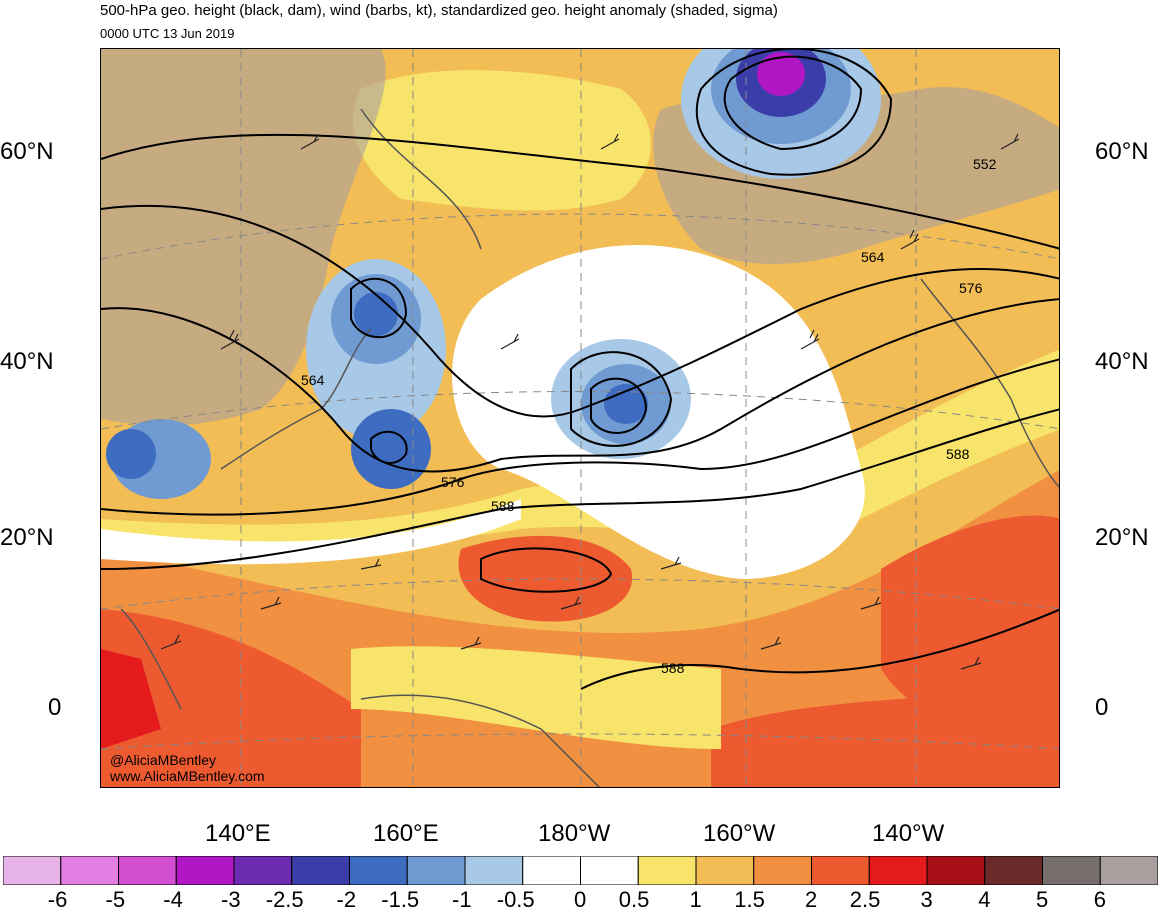  Describe the element at coordinates (163, 760) in the screenshot. I see `credit-handle: @AliciaMBentley` at that location.